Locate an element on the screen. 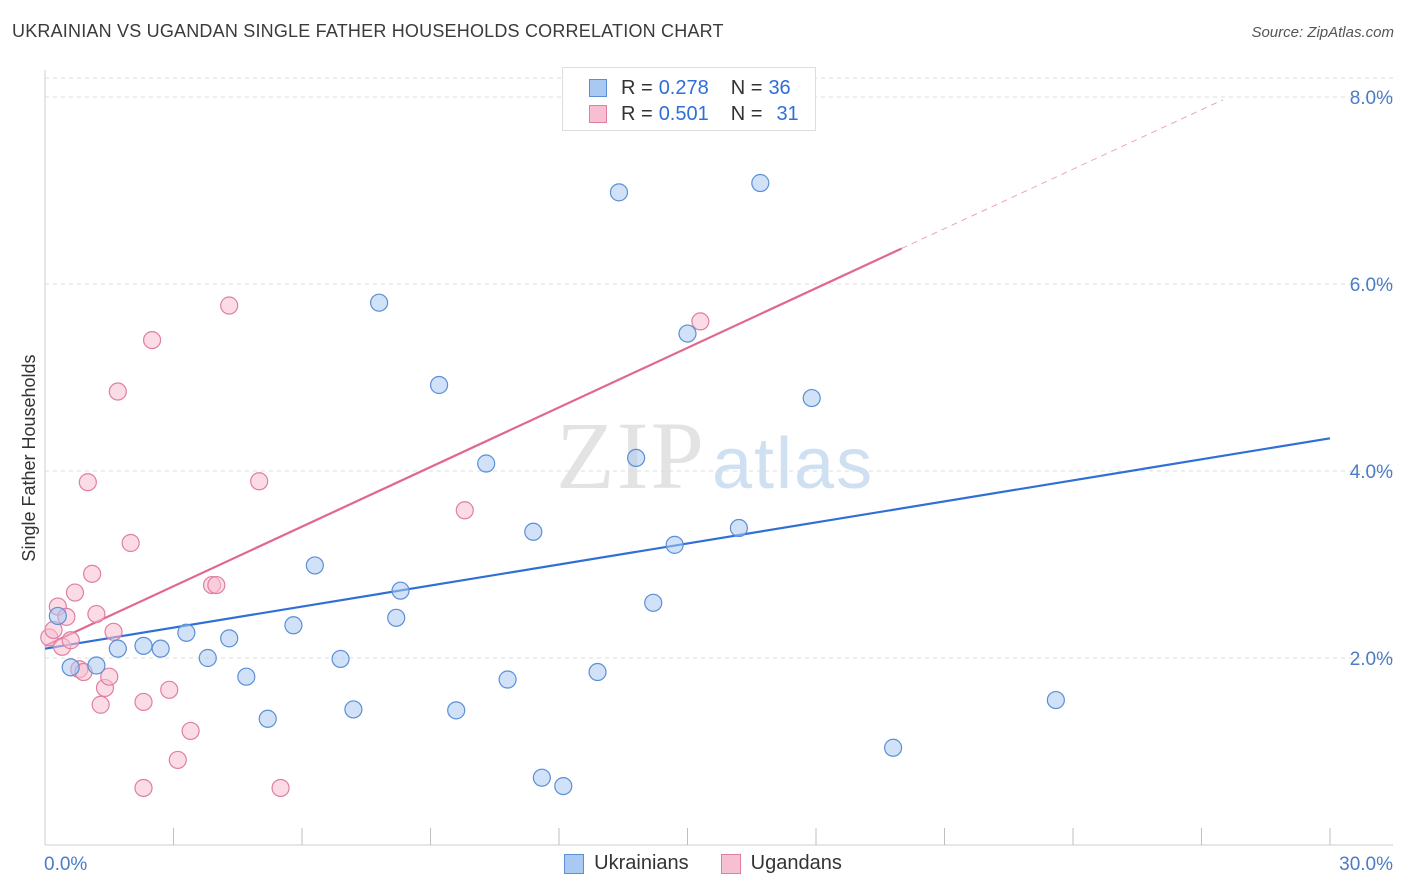 Image resolution: width=1406 pixels, height=892 pixels. legend-r-value: 0.278 is located at coordinates (683, 87).